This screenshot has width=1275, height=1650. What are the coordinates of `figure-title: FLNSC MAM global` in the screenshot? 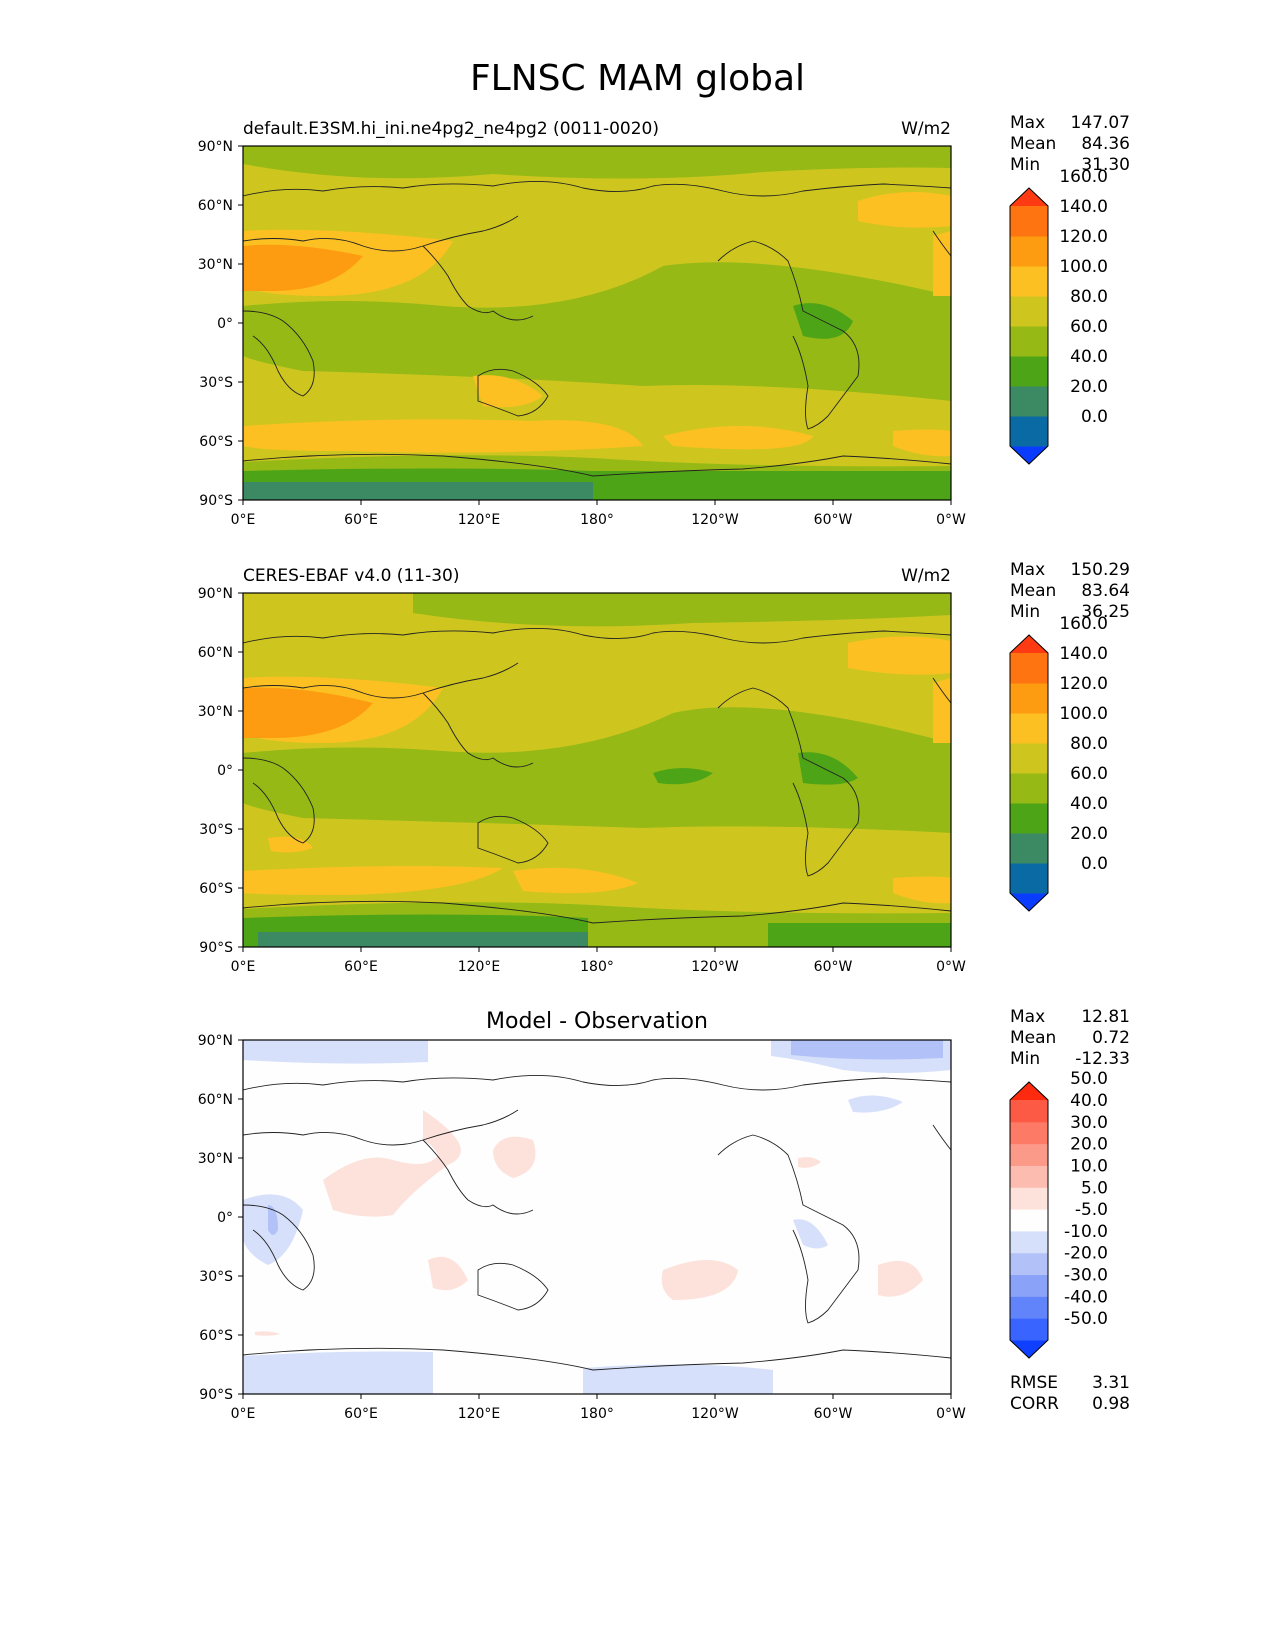 It's located at (637, 78).